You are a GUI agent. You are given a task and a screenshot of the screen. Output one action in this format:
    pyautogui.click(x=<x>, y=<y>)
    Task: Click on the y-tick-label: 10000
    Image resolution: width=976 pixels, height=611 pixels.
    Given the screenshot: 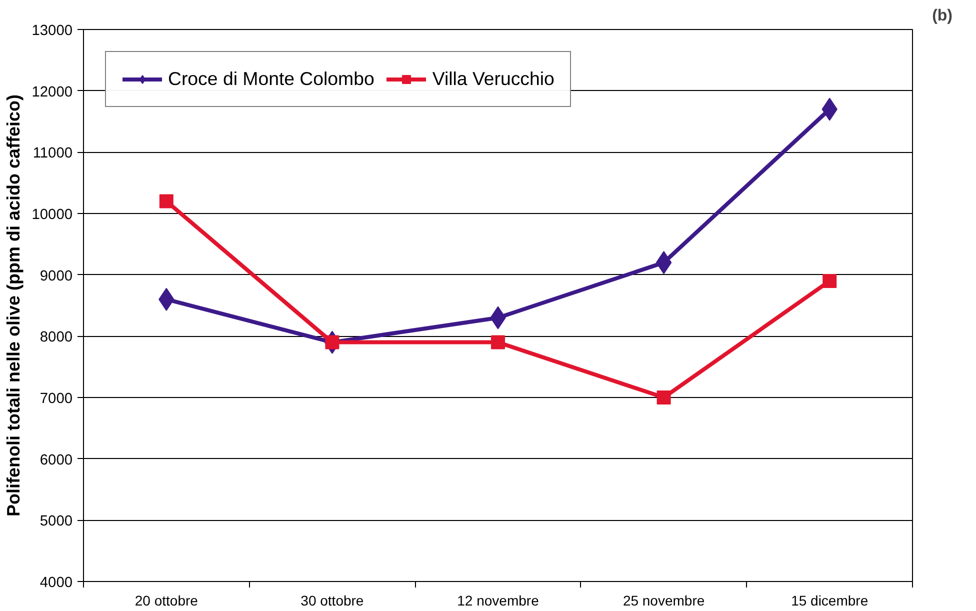 What is the action you would take?
    pyautogui.click(x=52, y=215)
    